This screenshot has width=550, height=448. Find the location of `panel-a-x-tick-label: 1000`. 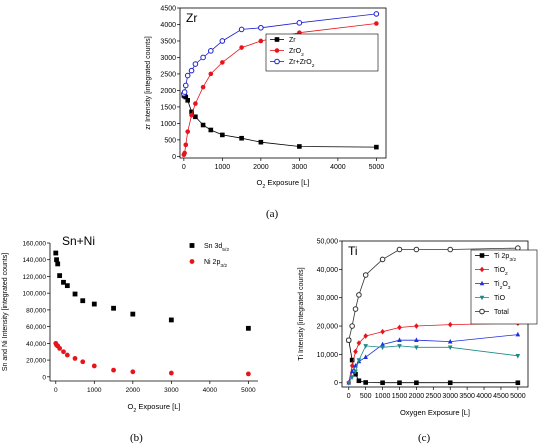

panel-a-x-tick-label: 1000 is located at coordinates (223, 167).